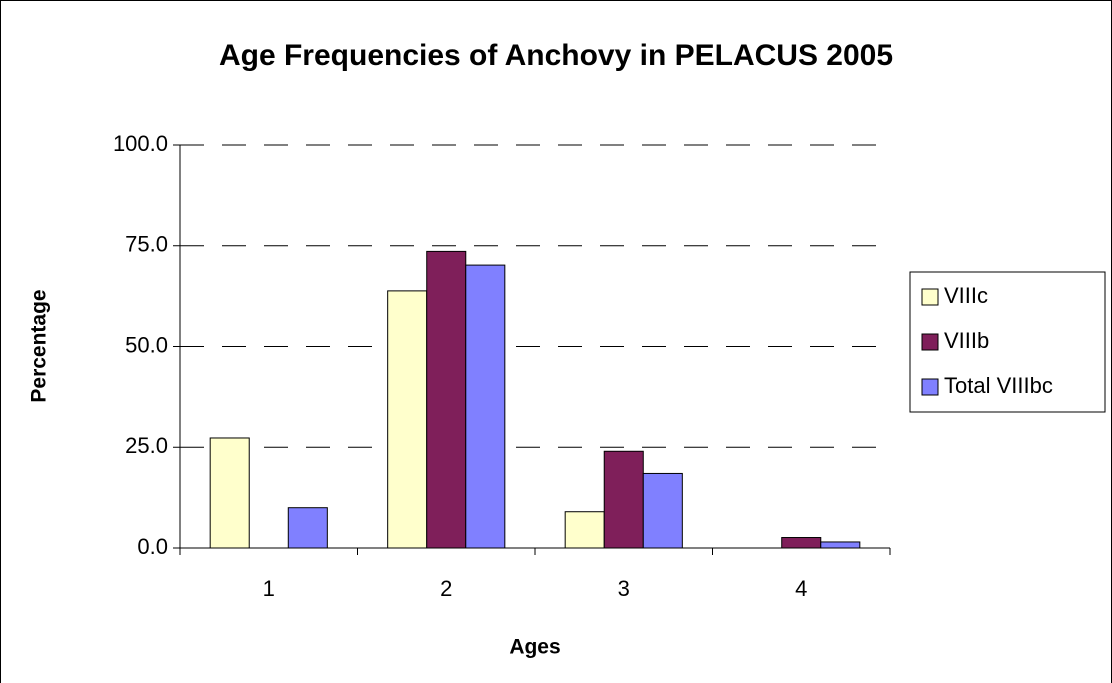 This screenshot has width=1112, height=683. I want to click on y-tick-label: 25.0, so click(146, 445).